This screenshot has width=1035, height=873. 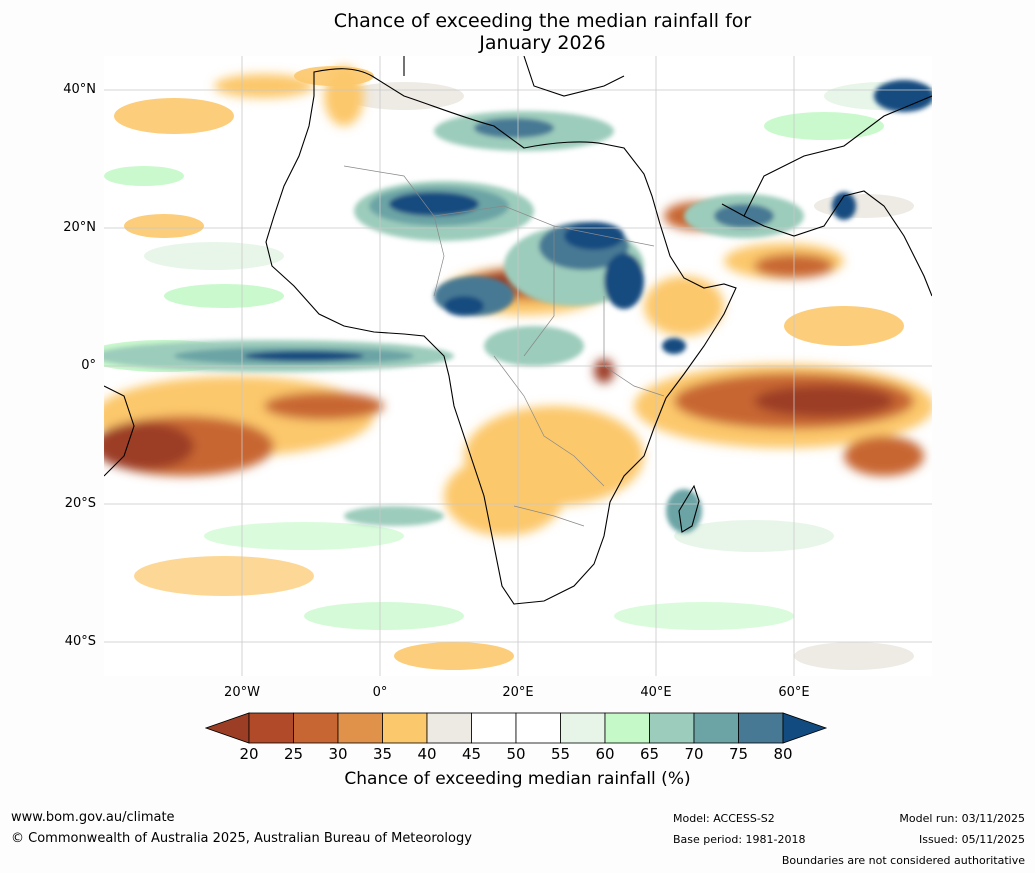 I want to click on website-link: www.bom.gov.au/climate, so click(x=93, y=817).